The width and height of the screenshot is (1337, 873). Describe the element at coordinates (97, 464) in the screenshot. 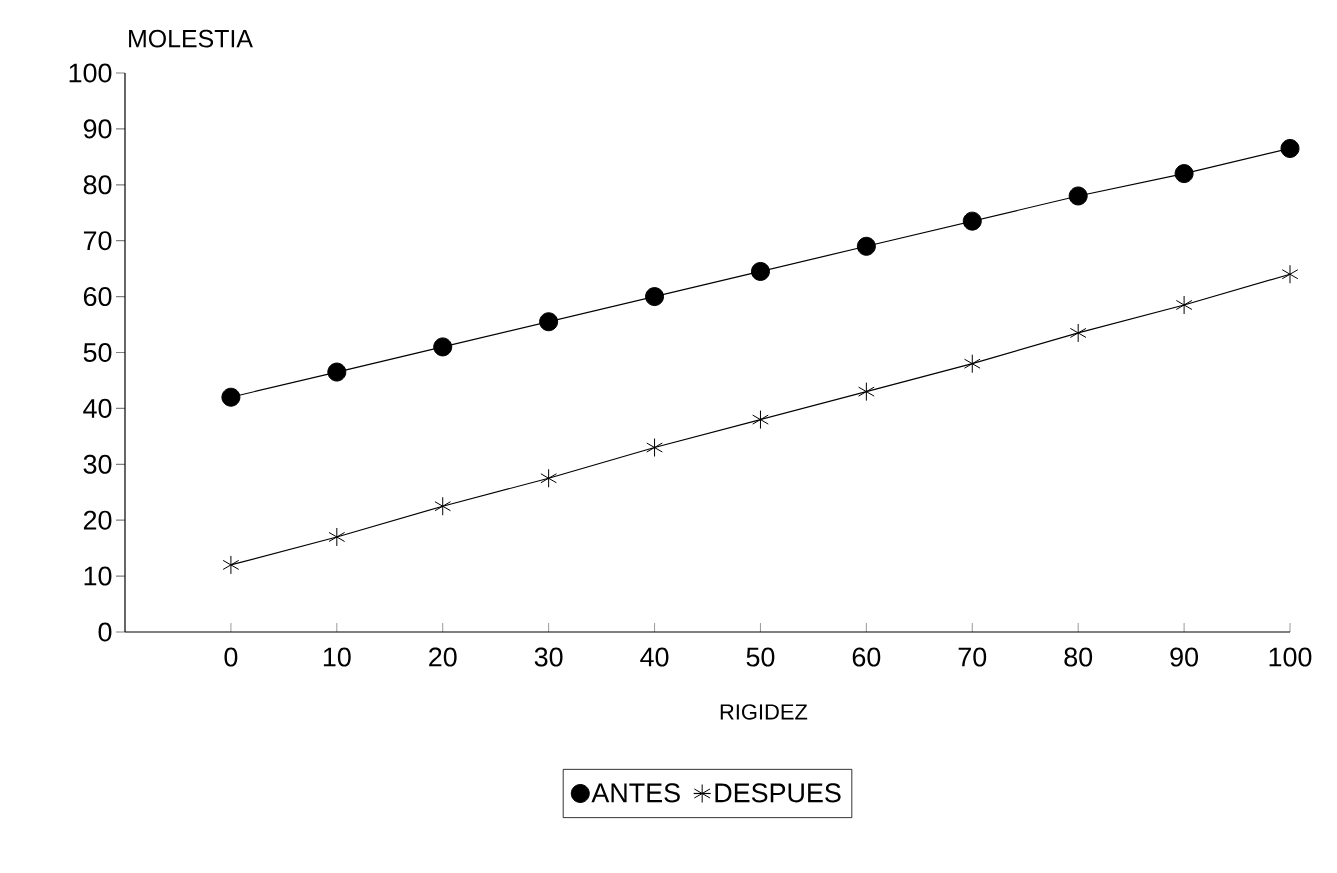

I see `y-tick-label: 30` at that location.